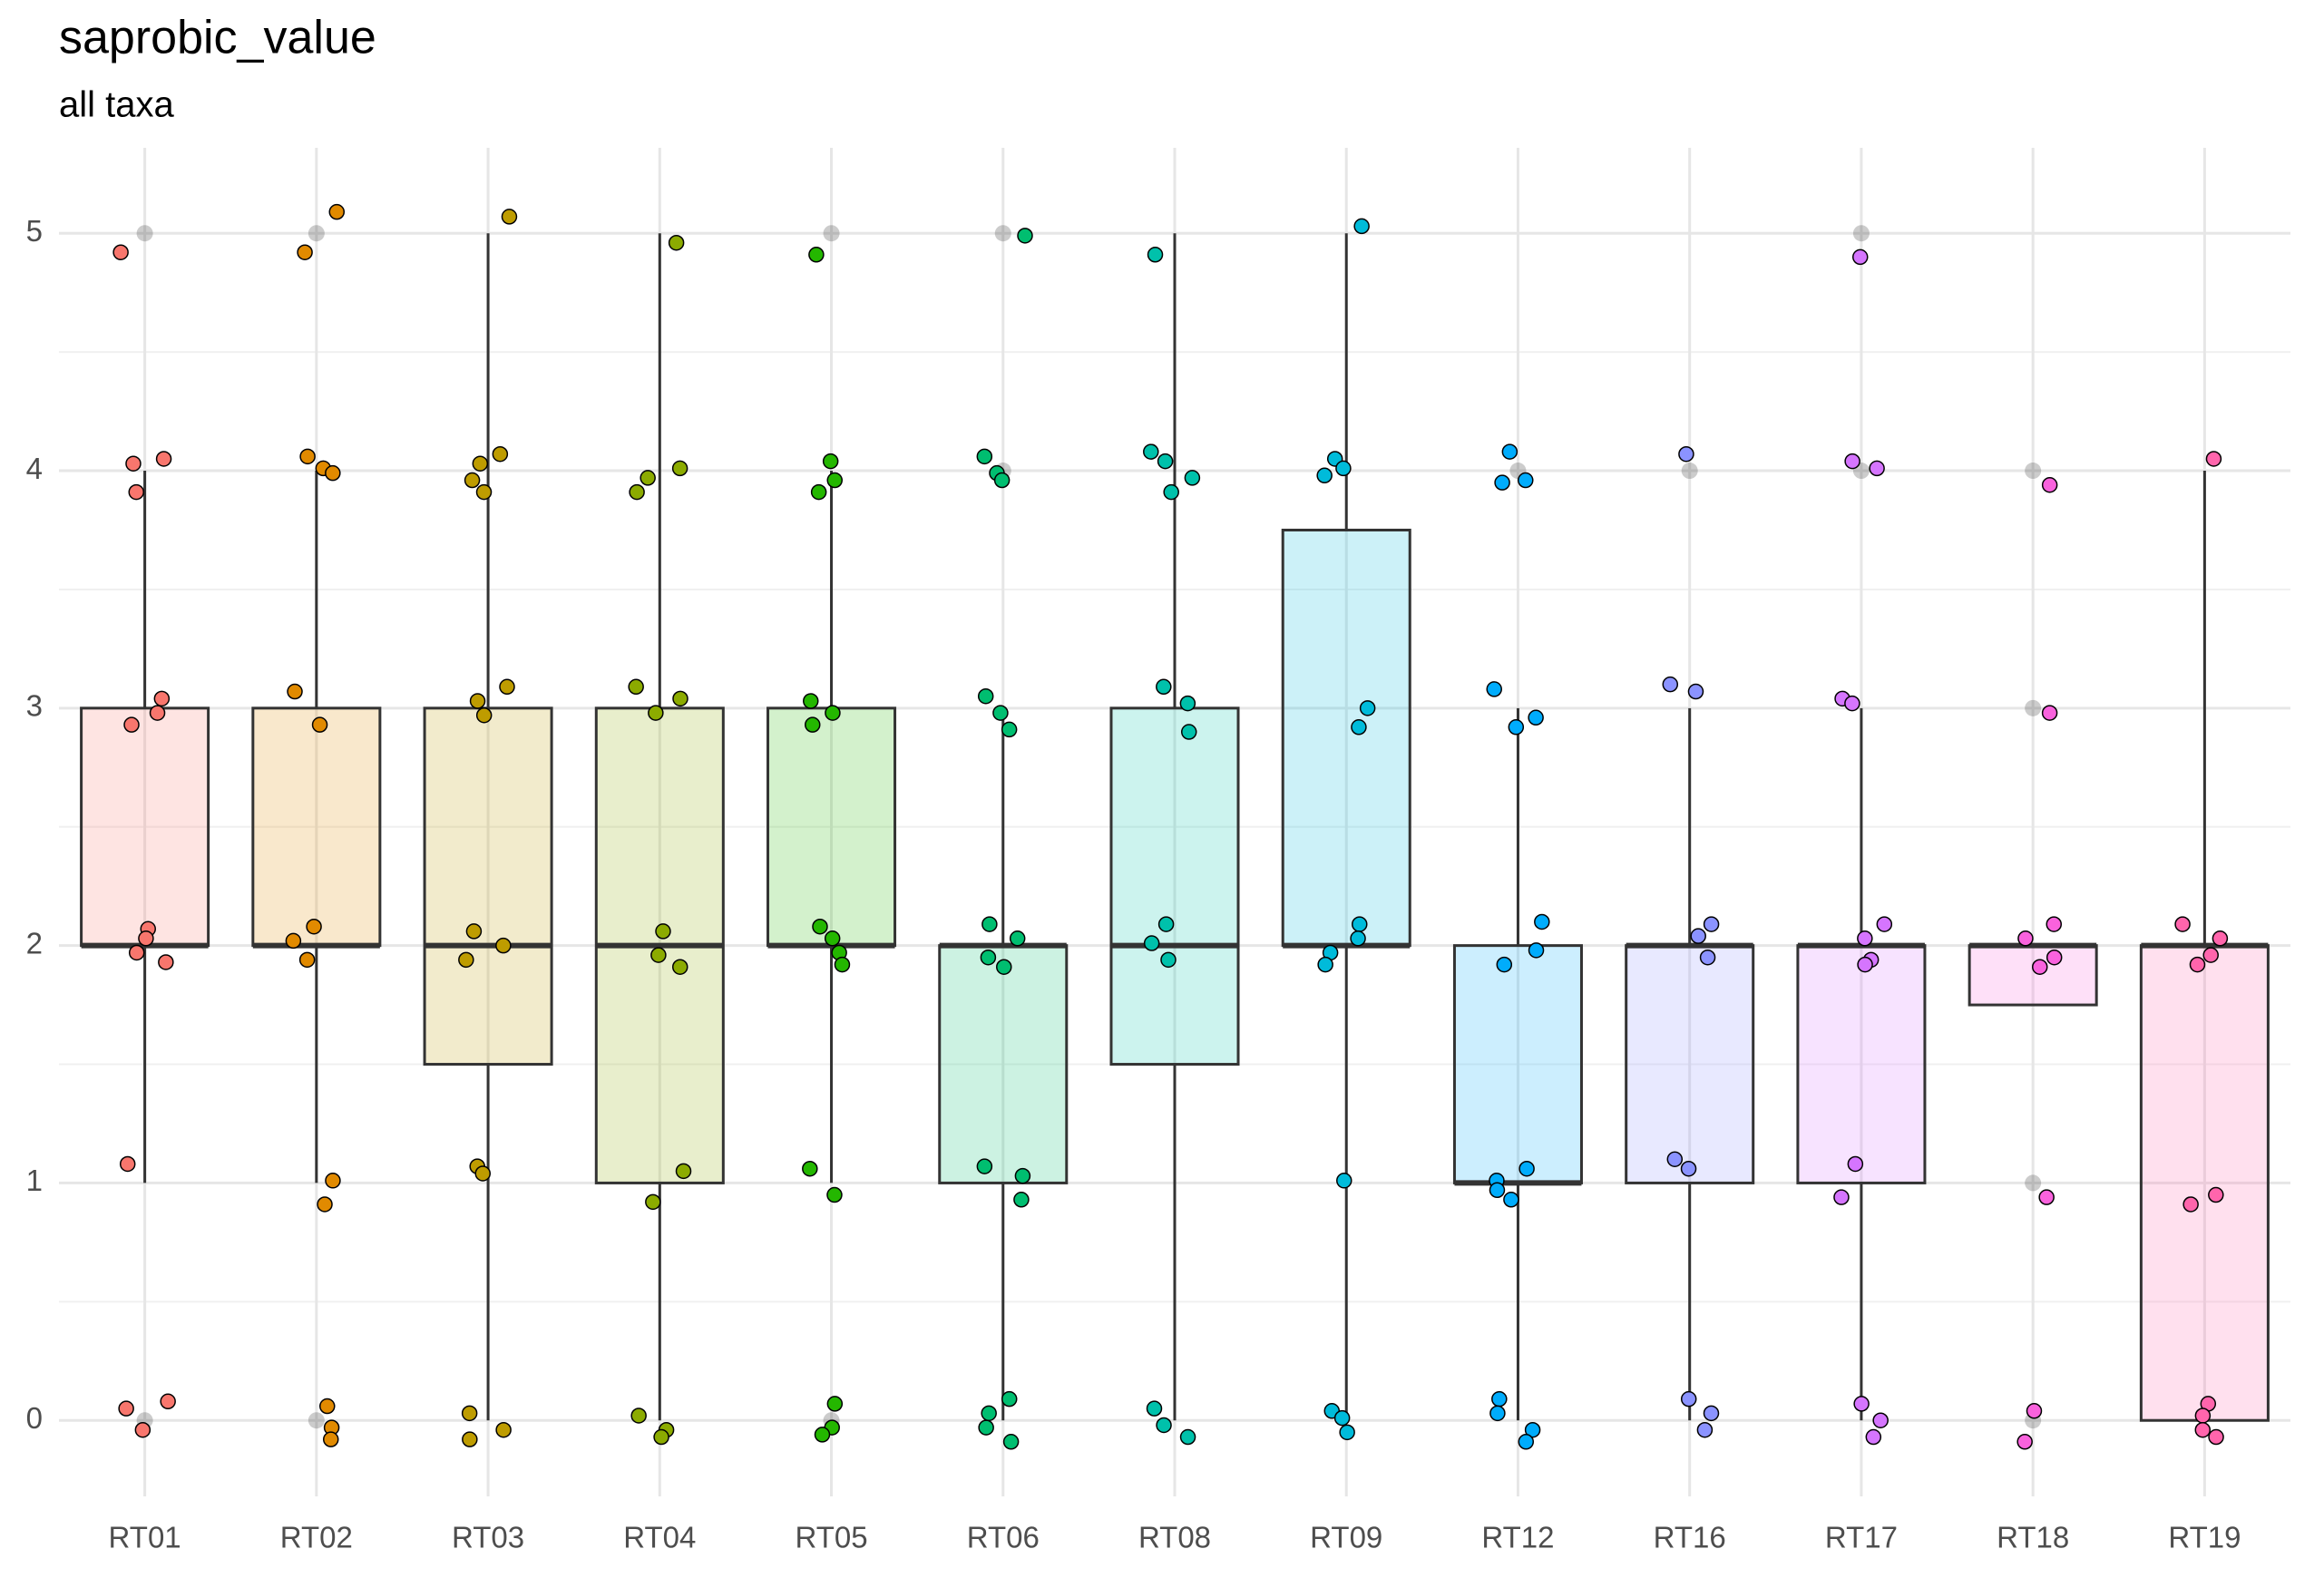 This screenshot has height=1578, width=2324. What do you see at coordinates (316, 1538) in the screenshot?
I see `x-tick-label: RT02` at bounding box center [316, 1538].